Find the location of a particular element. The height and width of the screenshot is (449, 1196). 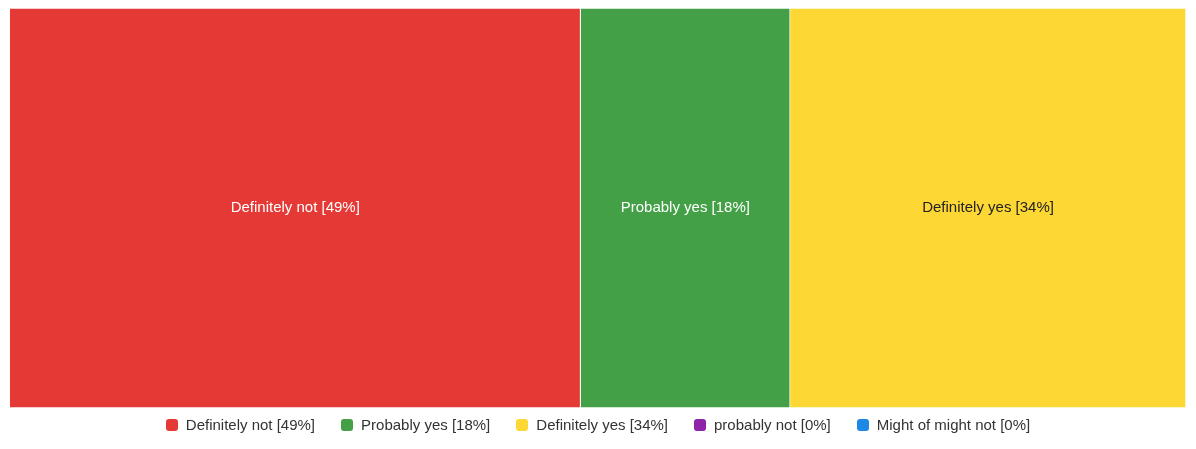

data-label: Definitely not [49%] is located at coordinates (295, 207).